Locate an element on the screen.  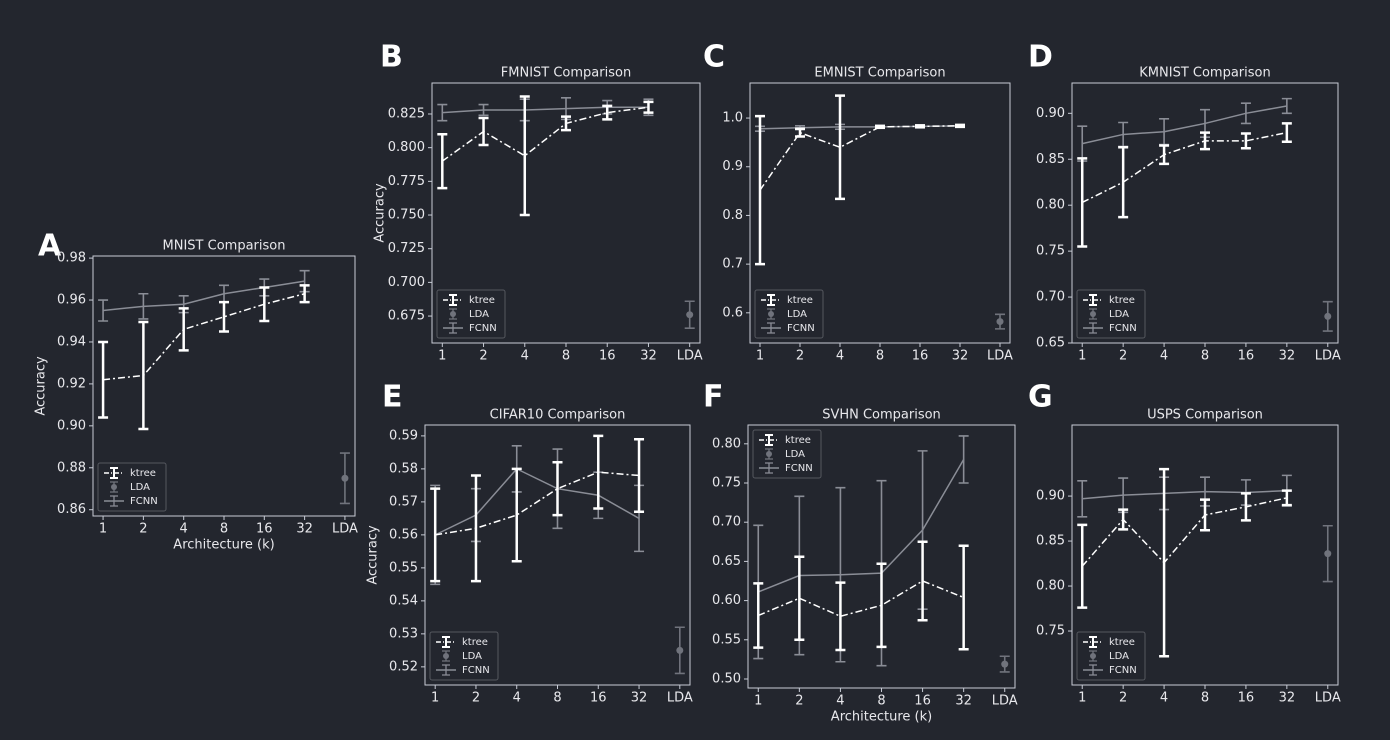
y-tick-label: 0.50 is located at coordinates (726, 678).